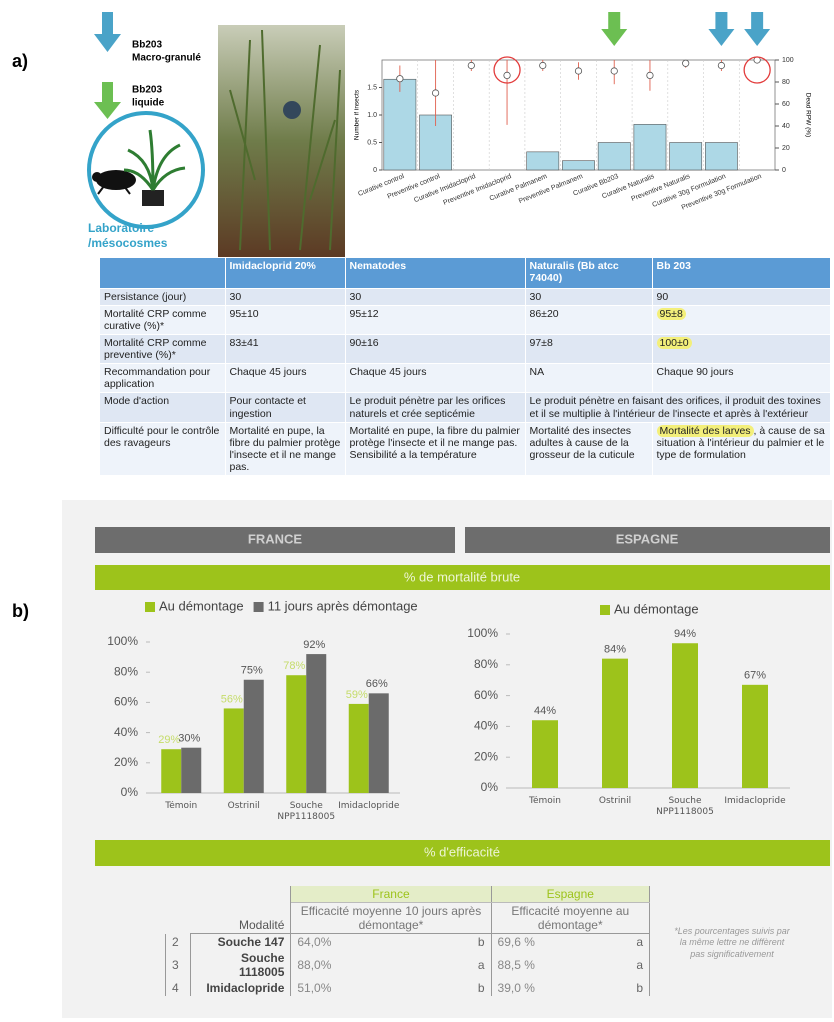 The height and width of the screenshot is (1022, 834). I want to click on row: 4 Imidaclopride 51,0% b 39,0 % b, so click(408, 988).